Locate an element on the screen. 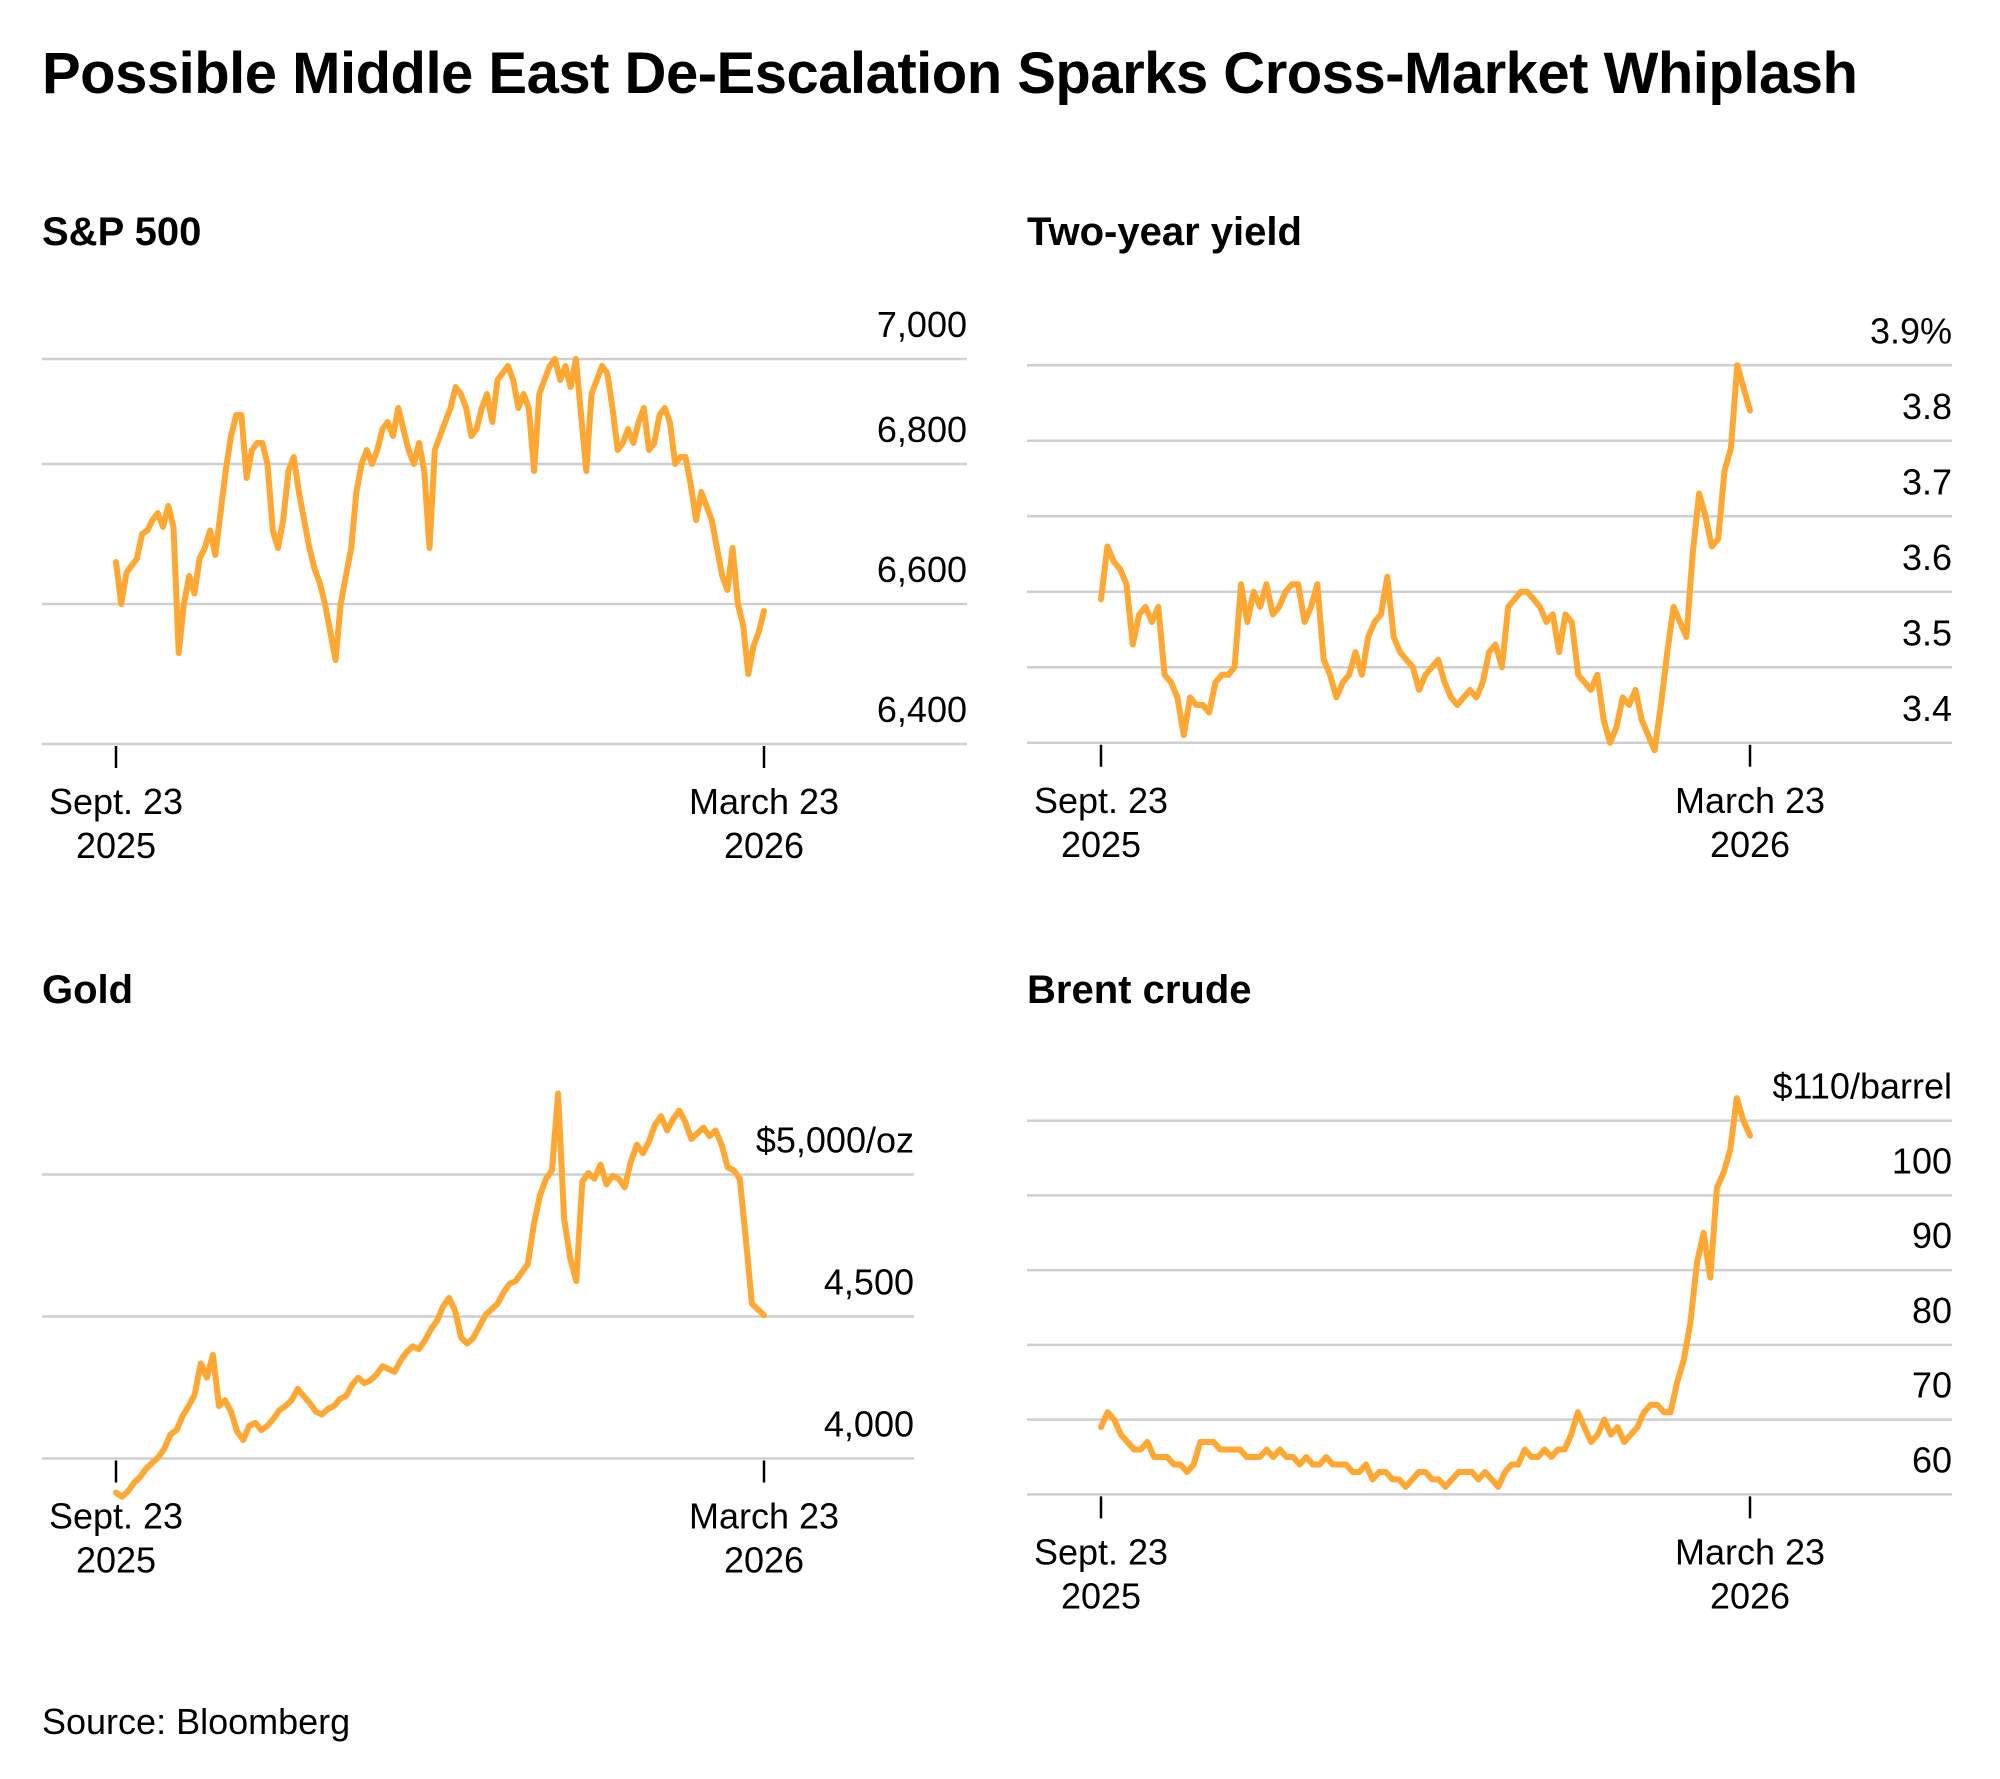  y-tick-label: 6,400 is located at coordinates (922, 709).